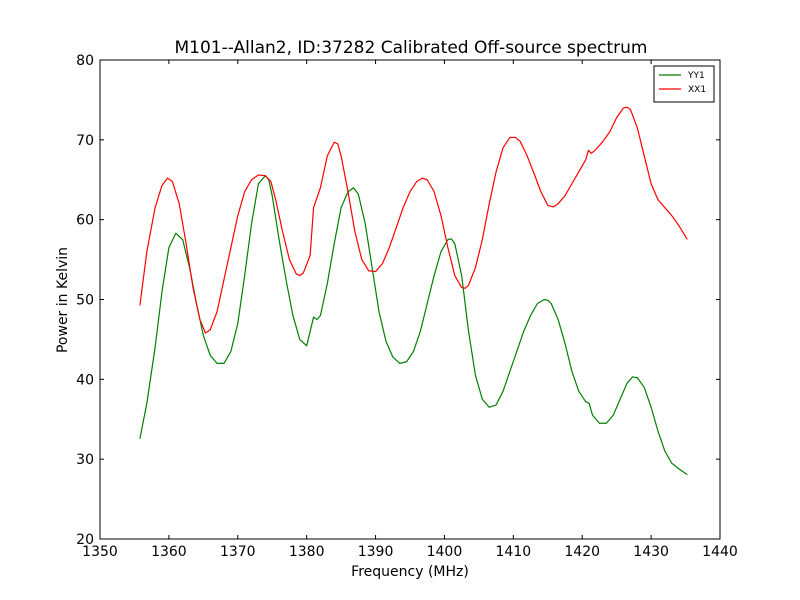 The width and height of the screenshot is (800, 600). I want to click on x-tick-label: 1420, so click(582, 552).